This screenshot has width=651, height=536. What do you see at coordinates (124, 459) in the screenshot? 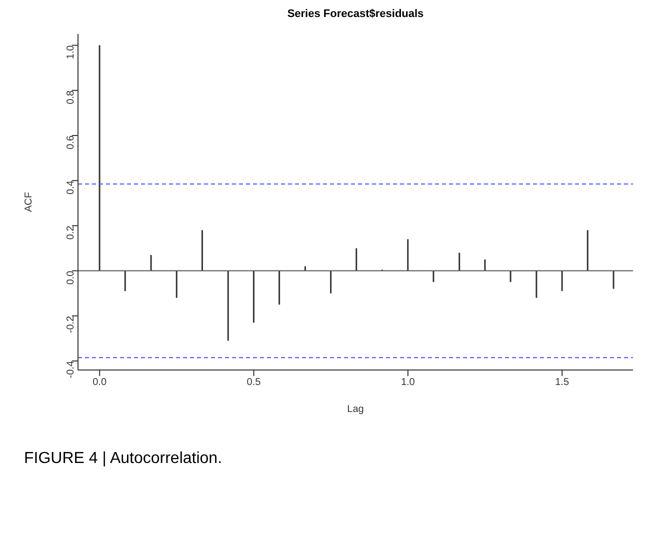
I see `caption: FIGURE 4 | Autocorrelation.` at bounding box center [124, 459].